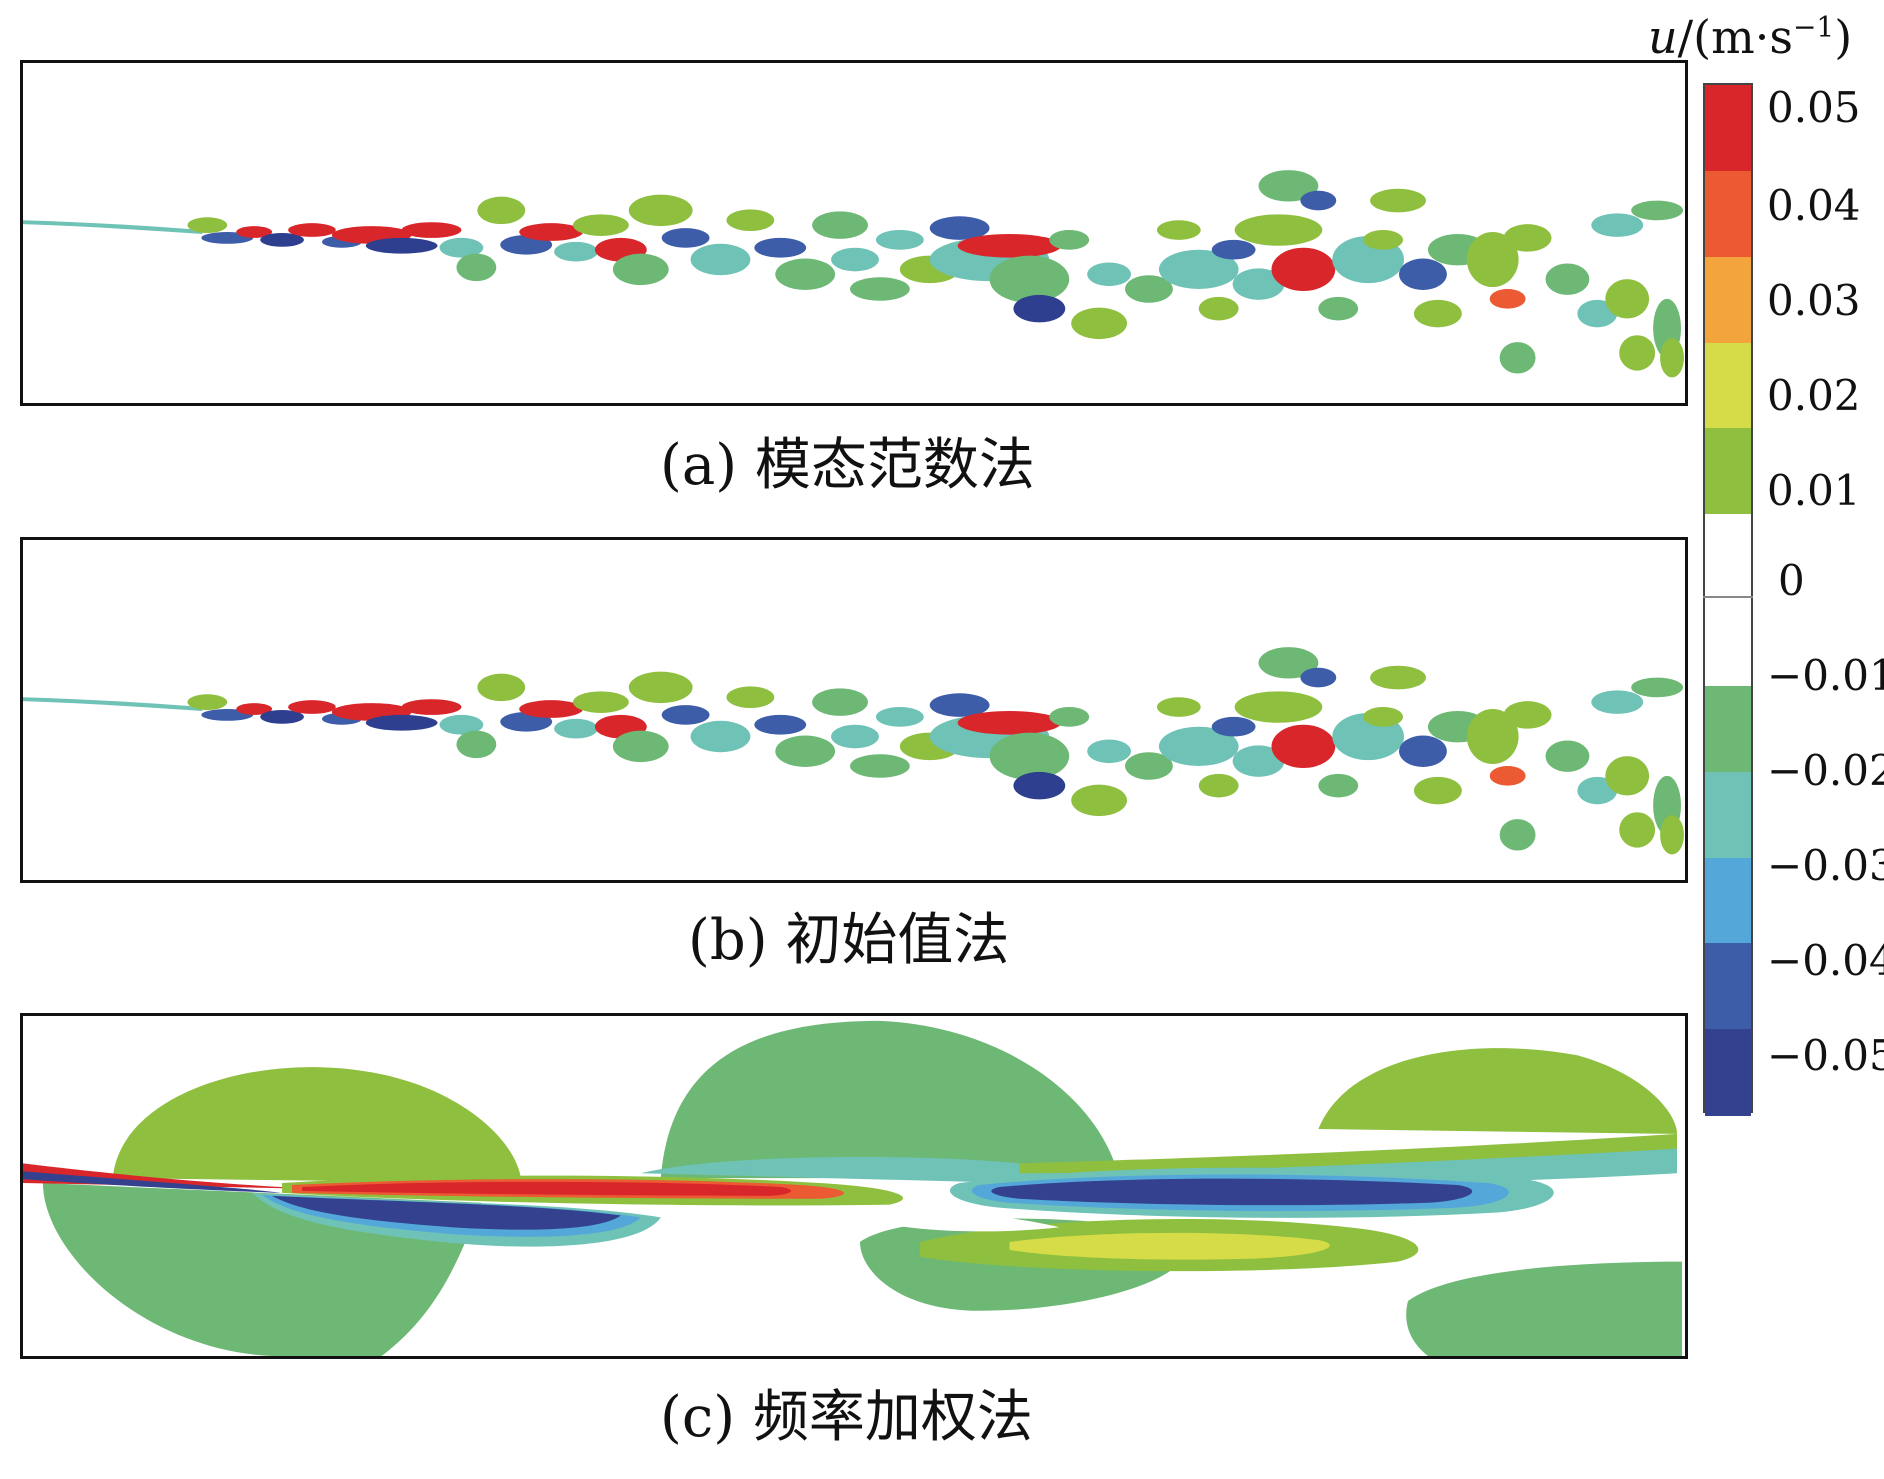  What do you see at coordinates (1348, 1153) in the screenshot?
I see `band-lightgreen-upper` at bounding box center [1348, 1153].